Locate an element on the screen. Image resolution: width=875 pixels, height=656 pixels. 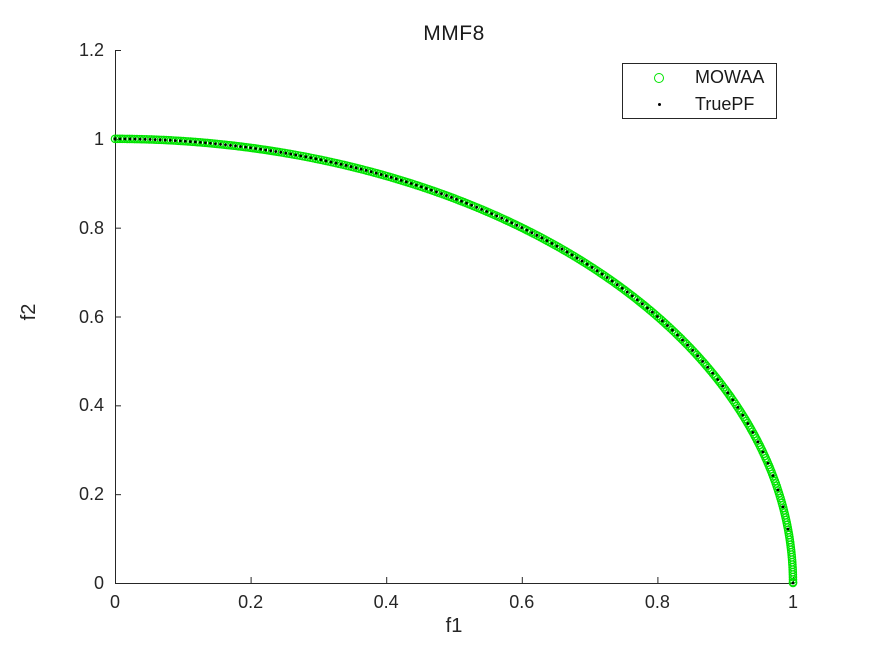
y-tick-label: 0 is located at coordinates (98, 583).